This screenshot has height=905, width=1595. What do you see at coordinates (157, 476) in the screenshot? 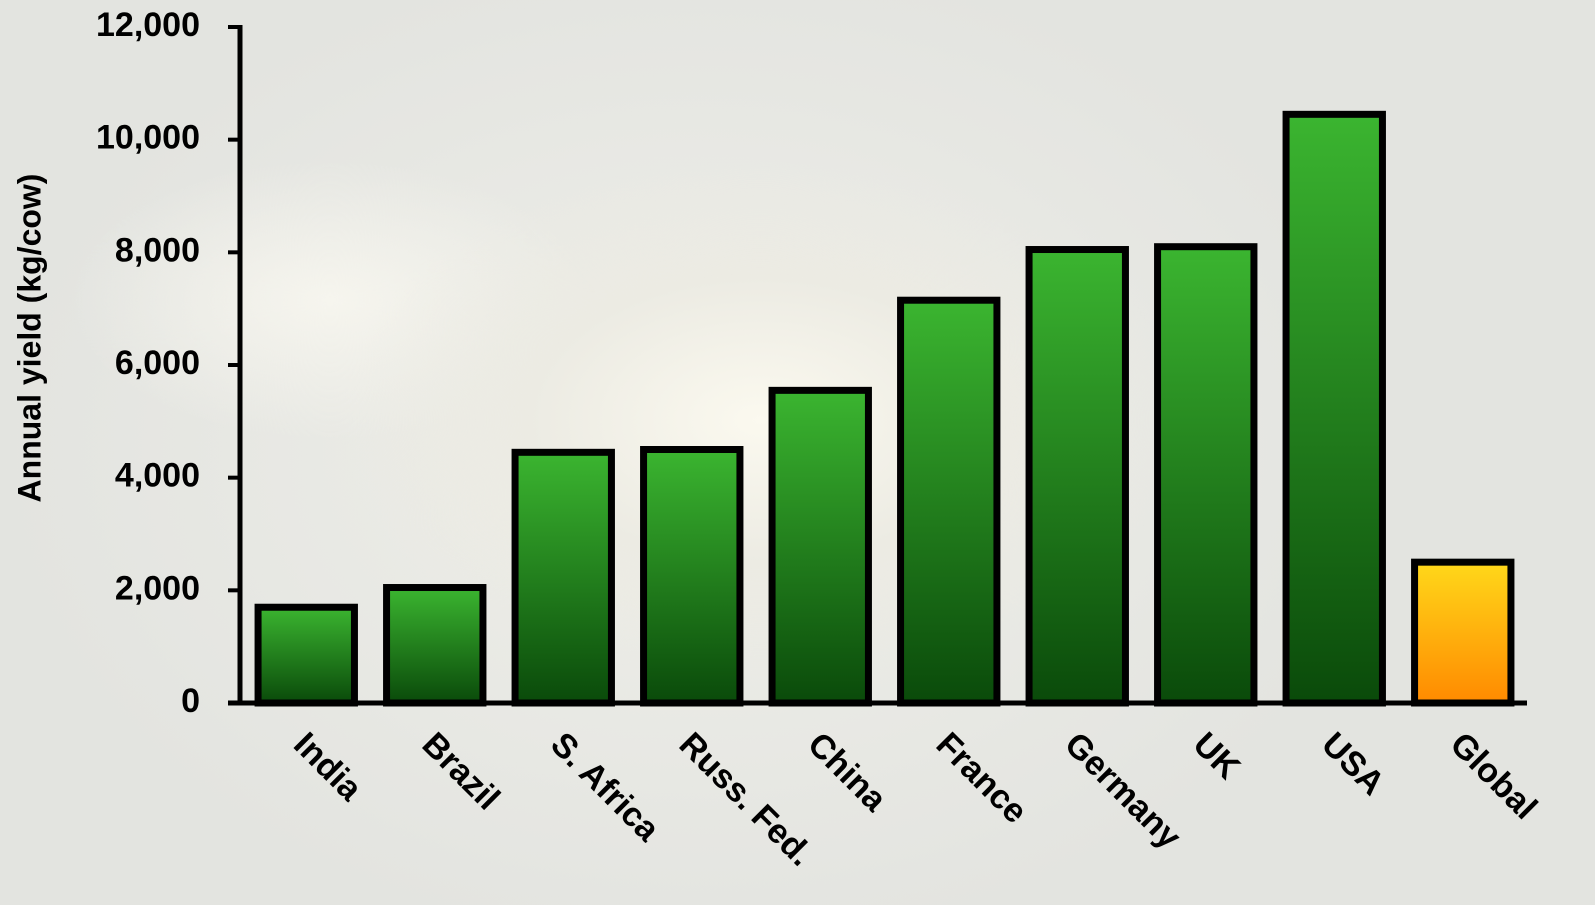
I see `y-tick-label: 4,000` at bounding box center [157, 476].